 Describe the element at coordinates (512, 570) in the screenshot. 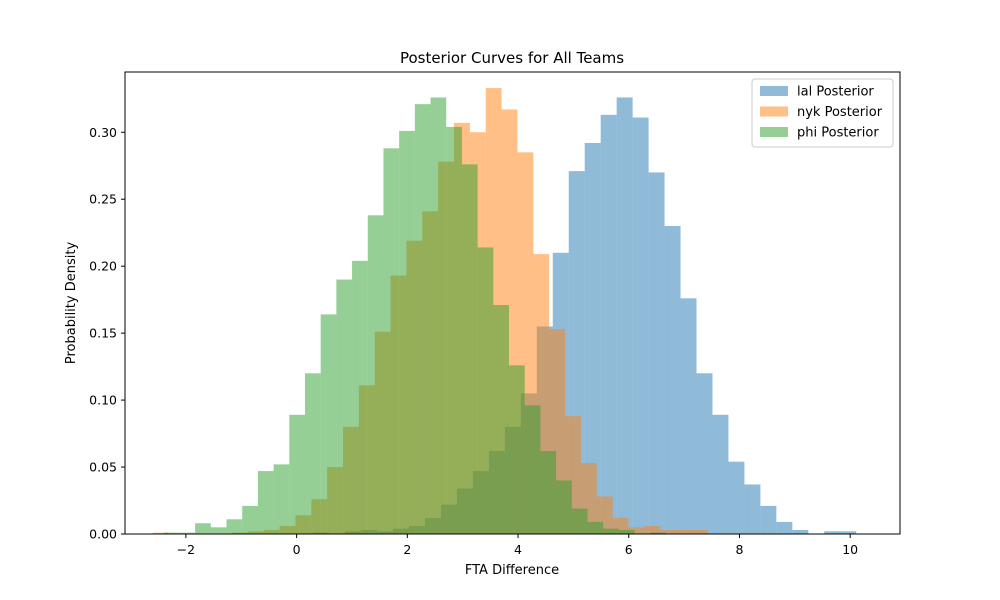

I see `x-axis-label: FTA Difference` at that location.